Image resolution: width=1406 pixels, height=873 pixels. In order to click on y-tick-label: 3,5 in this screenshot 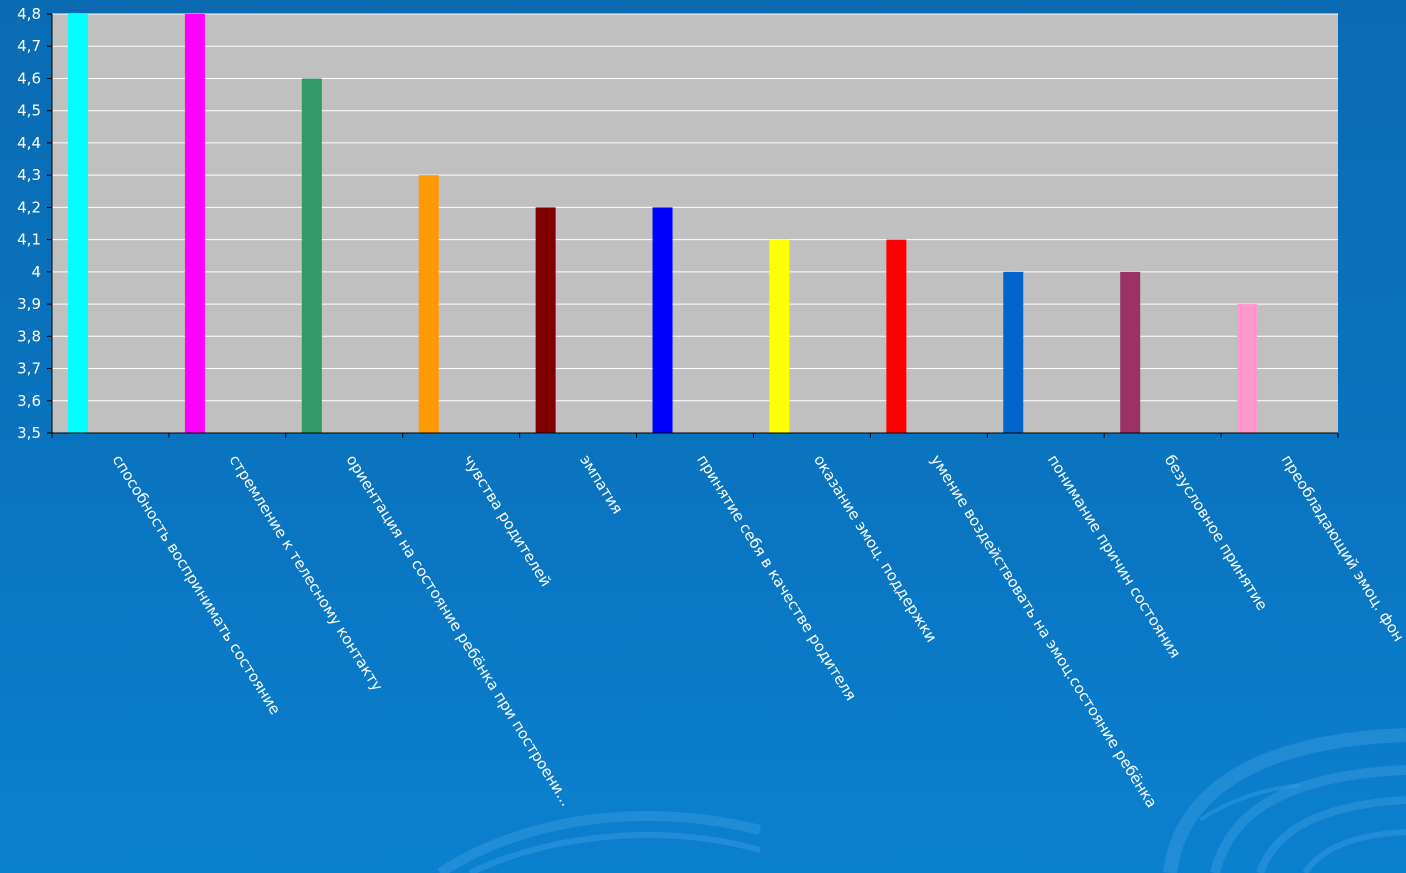, I will do `click(29, 433)`.